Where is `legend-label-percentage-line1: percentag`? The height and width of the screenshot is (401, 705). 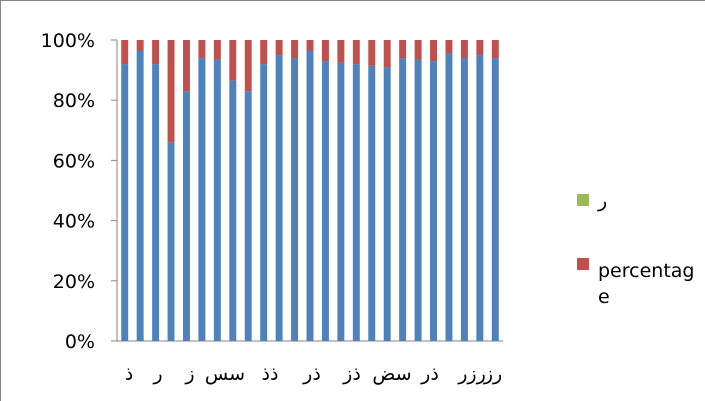 legend-label-percentage-line1: percentag is located at coordinates (646, 271).